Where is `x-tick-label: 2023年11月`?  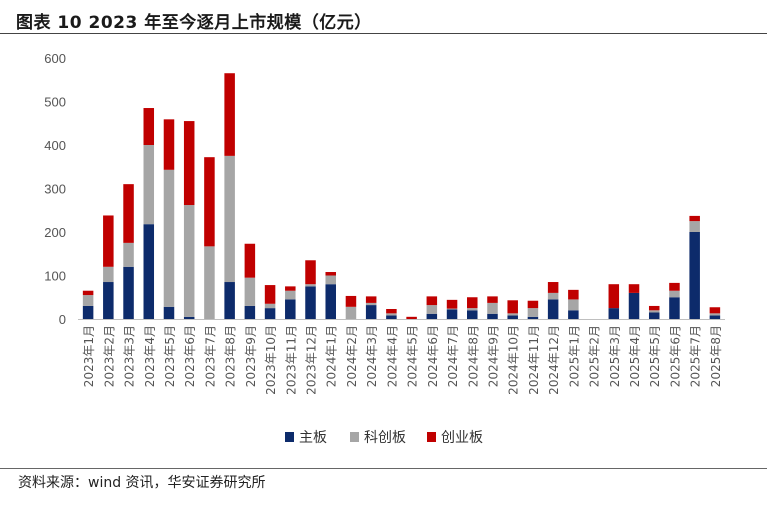 x-tick-label: 2023年11月 is located at coordinates (291, 360).